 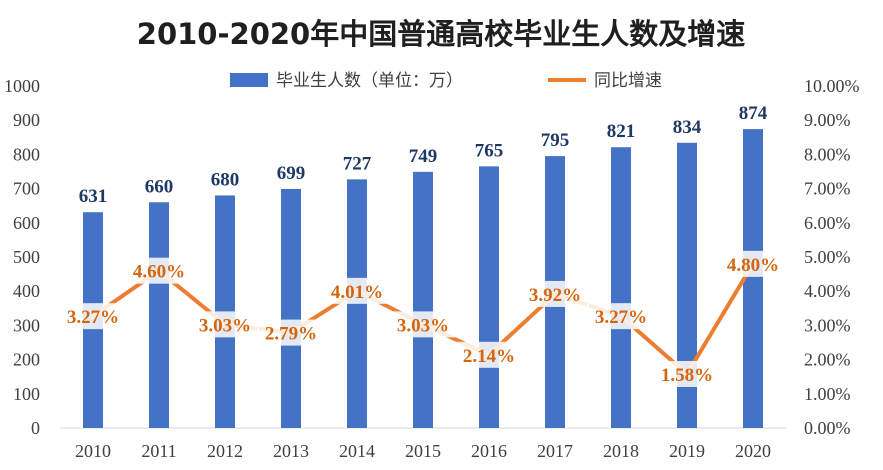 I want to click on x-tick-2013: 2013, so click(x=291, y=451).